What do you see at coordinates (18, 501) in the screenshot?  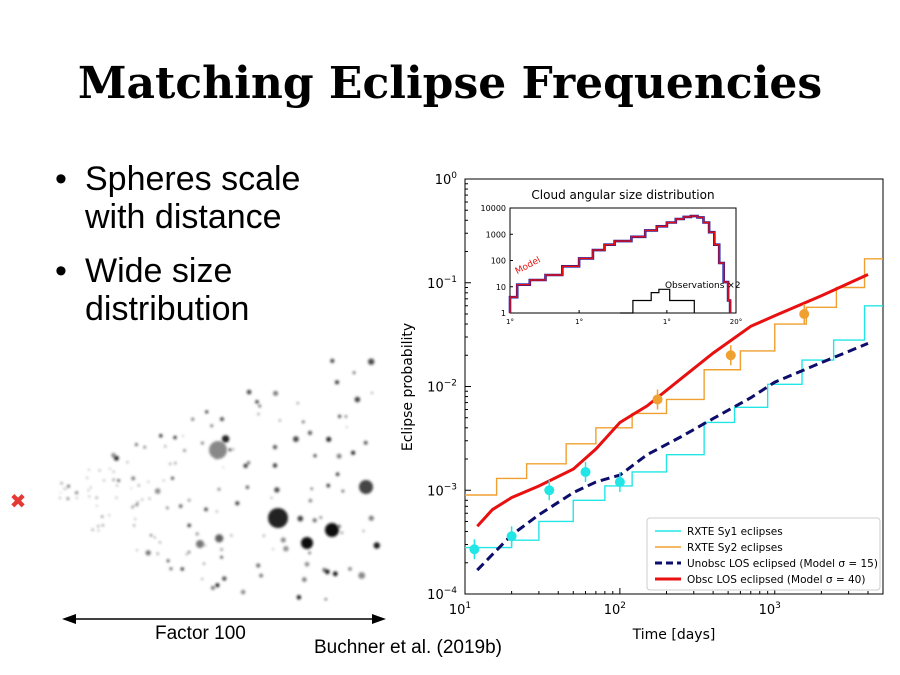 I see `observer-marker-icon: ✖` at bounding box center [18, 501].